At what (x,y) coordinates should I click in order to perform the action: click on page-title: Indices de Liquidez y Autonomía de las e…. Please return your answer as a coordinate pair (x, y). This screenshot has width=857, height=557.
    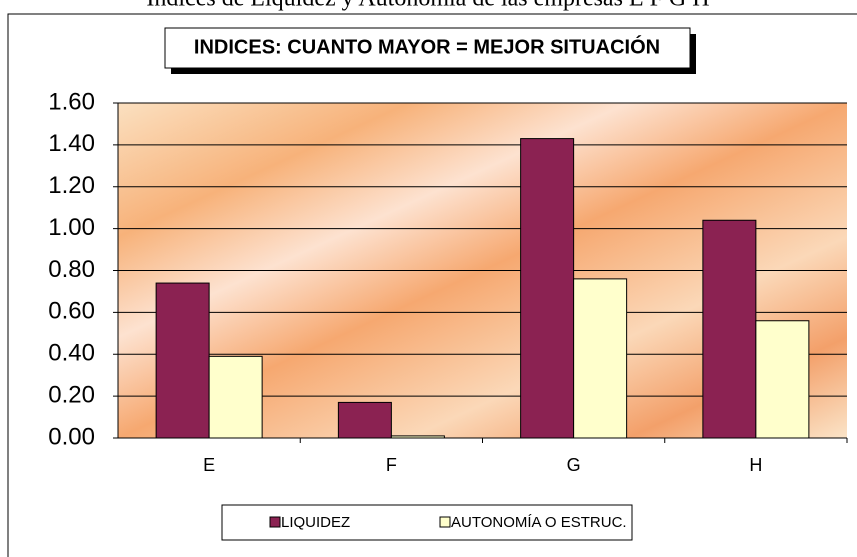
    Looking at the image, I should click on (427, 6).